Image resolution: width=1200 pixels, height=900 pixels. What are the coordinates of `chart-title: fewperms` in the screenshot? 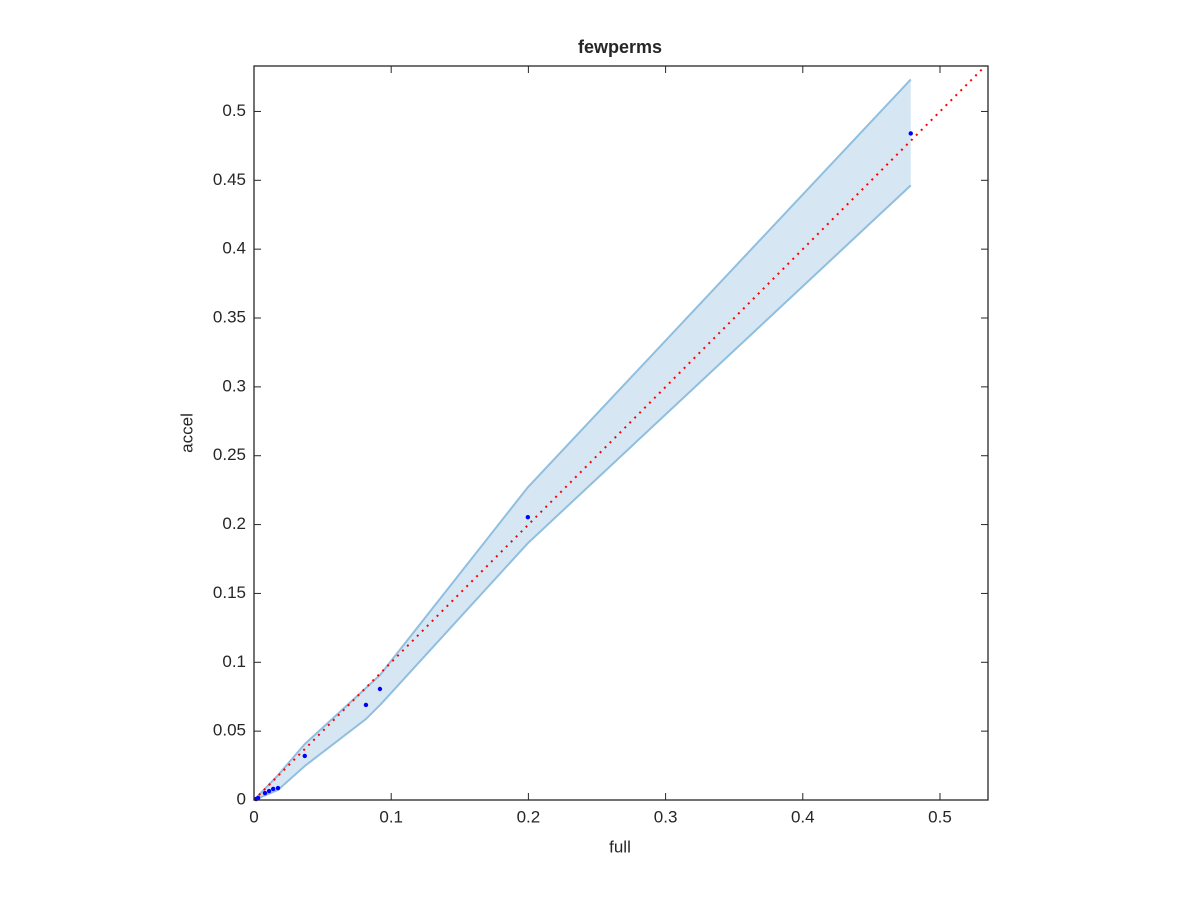 It's located at (620, 47).